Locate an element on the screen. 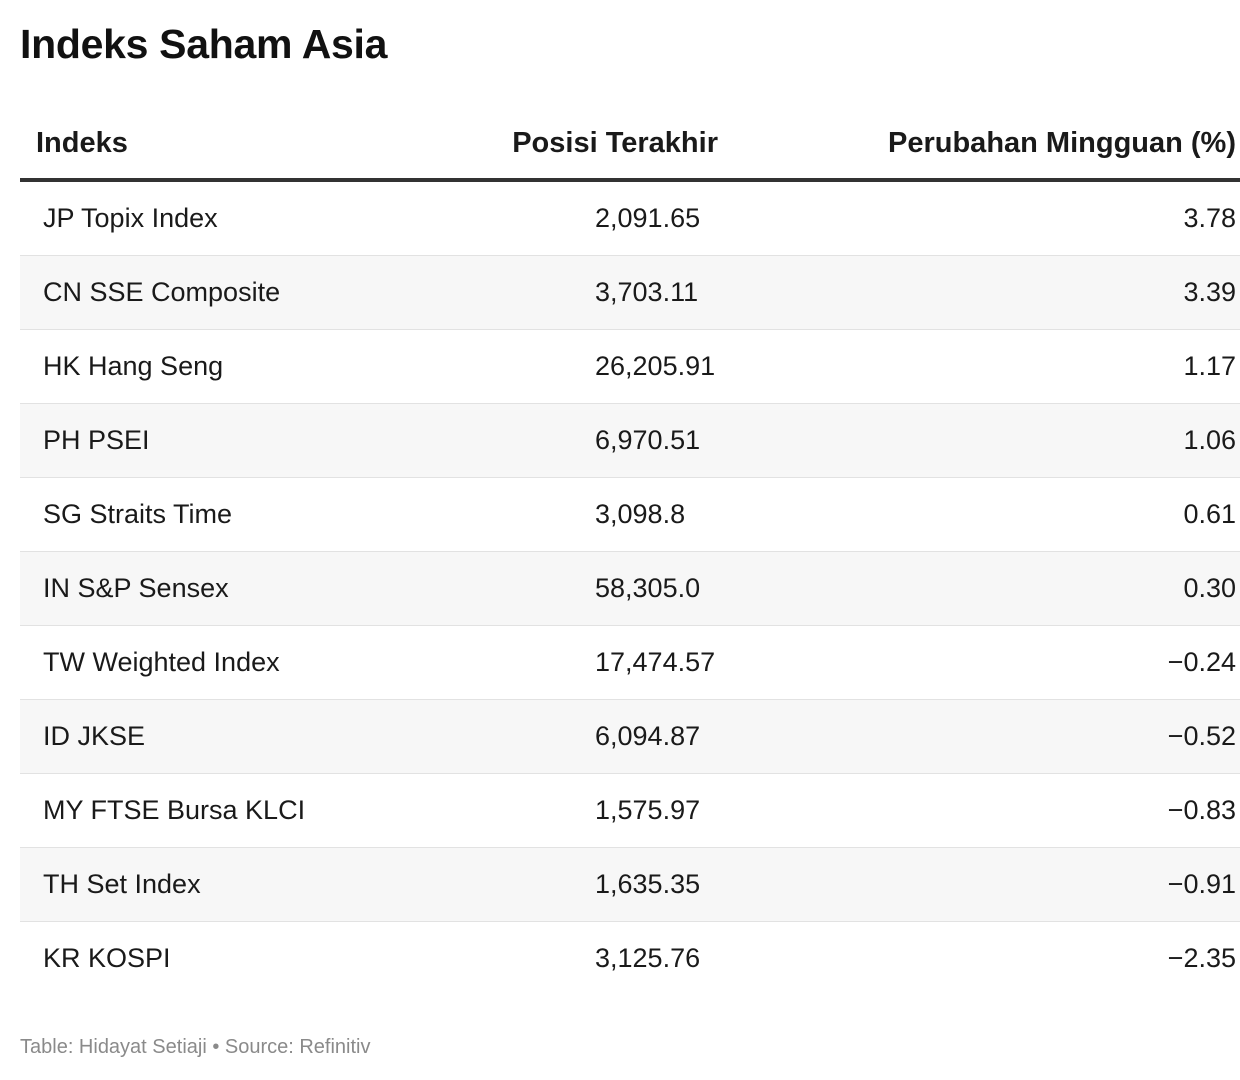  header-perubahan-mingguan: Perubahan Mingguan (%) is located at coordinates (979, 145).